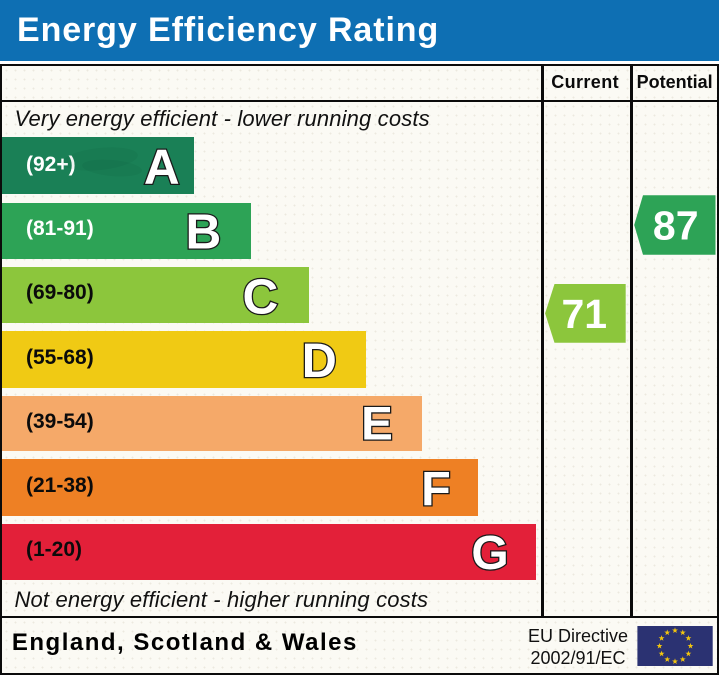 Image resolution: width=719 pixels, height=675 pixels. What do you see at coordinates (261, 297) in the screenshot?
I see `svg-text: C` at bounding box center [261, 297].